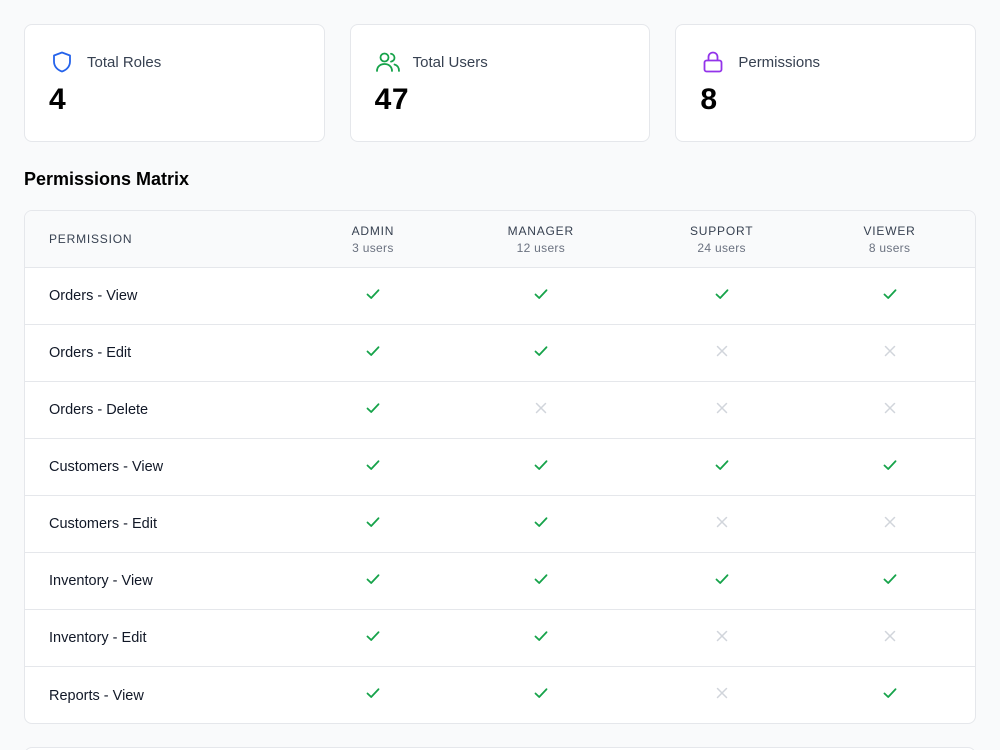  What do you see at coordinates (103, 524) in the screenshot?
I see `permission-name: Customers - Edit` at bounding box center [103, 524].